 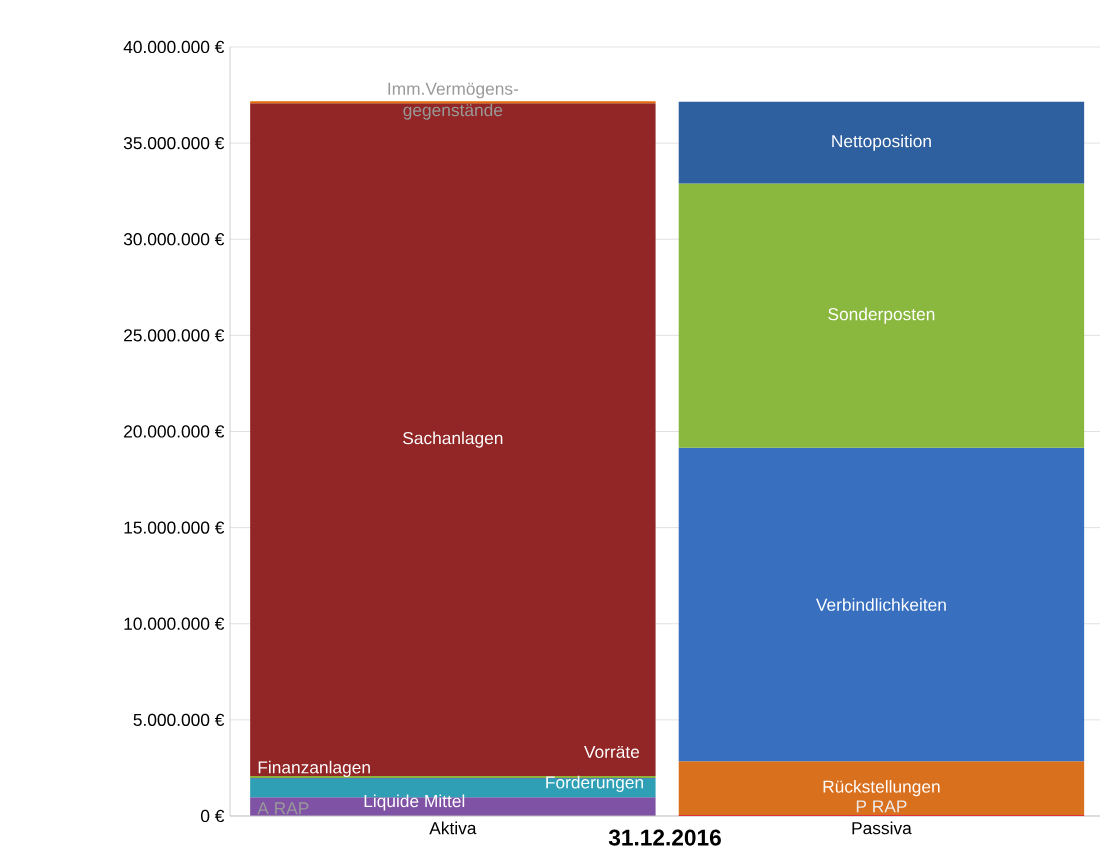 I want to click on series-label: Forderungen, so click(x=594, y=783).